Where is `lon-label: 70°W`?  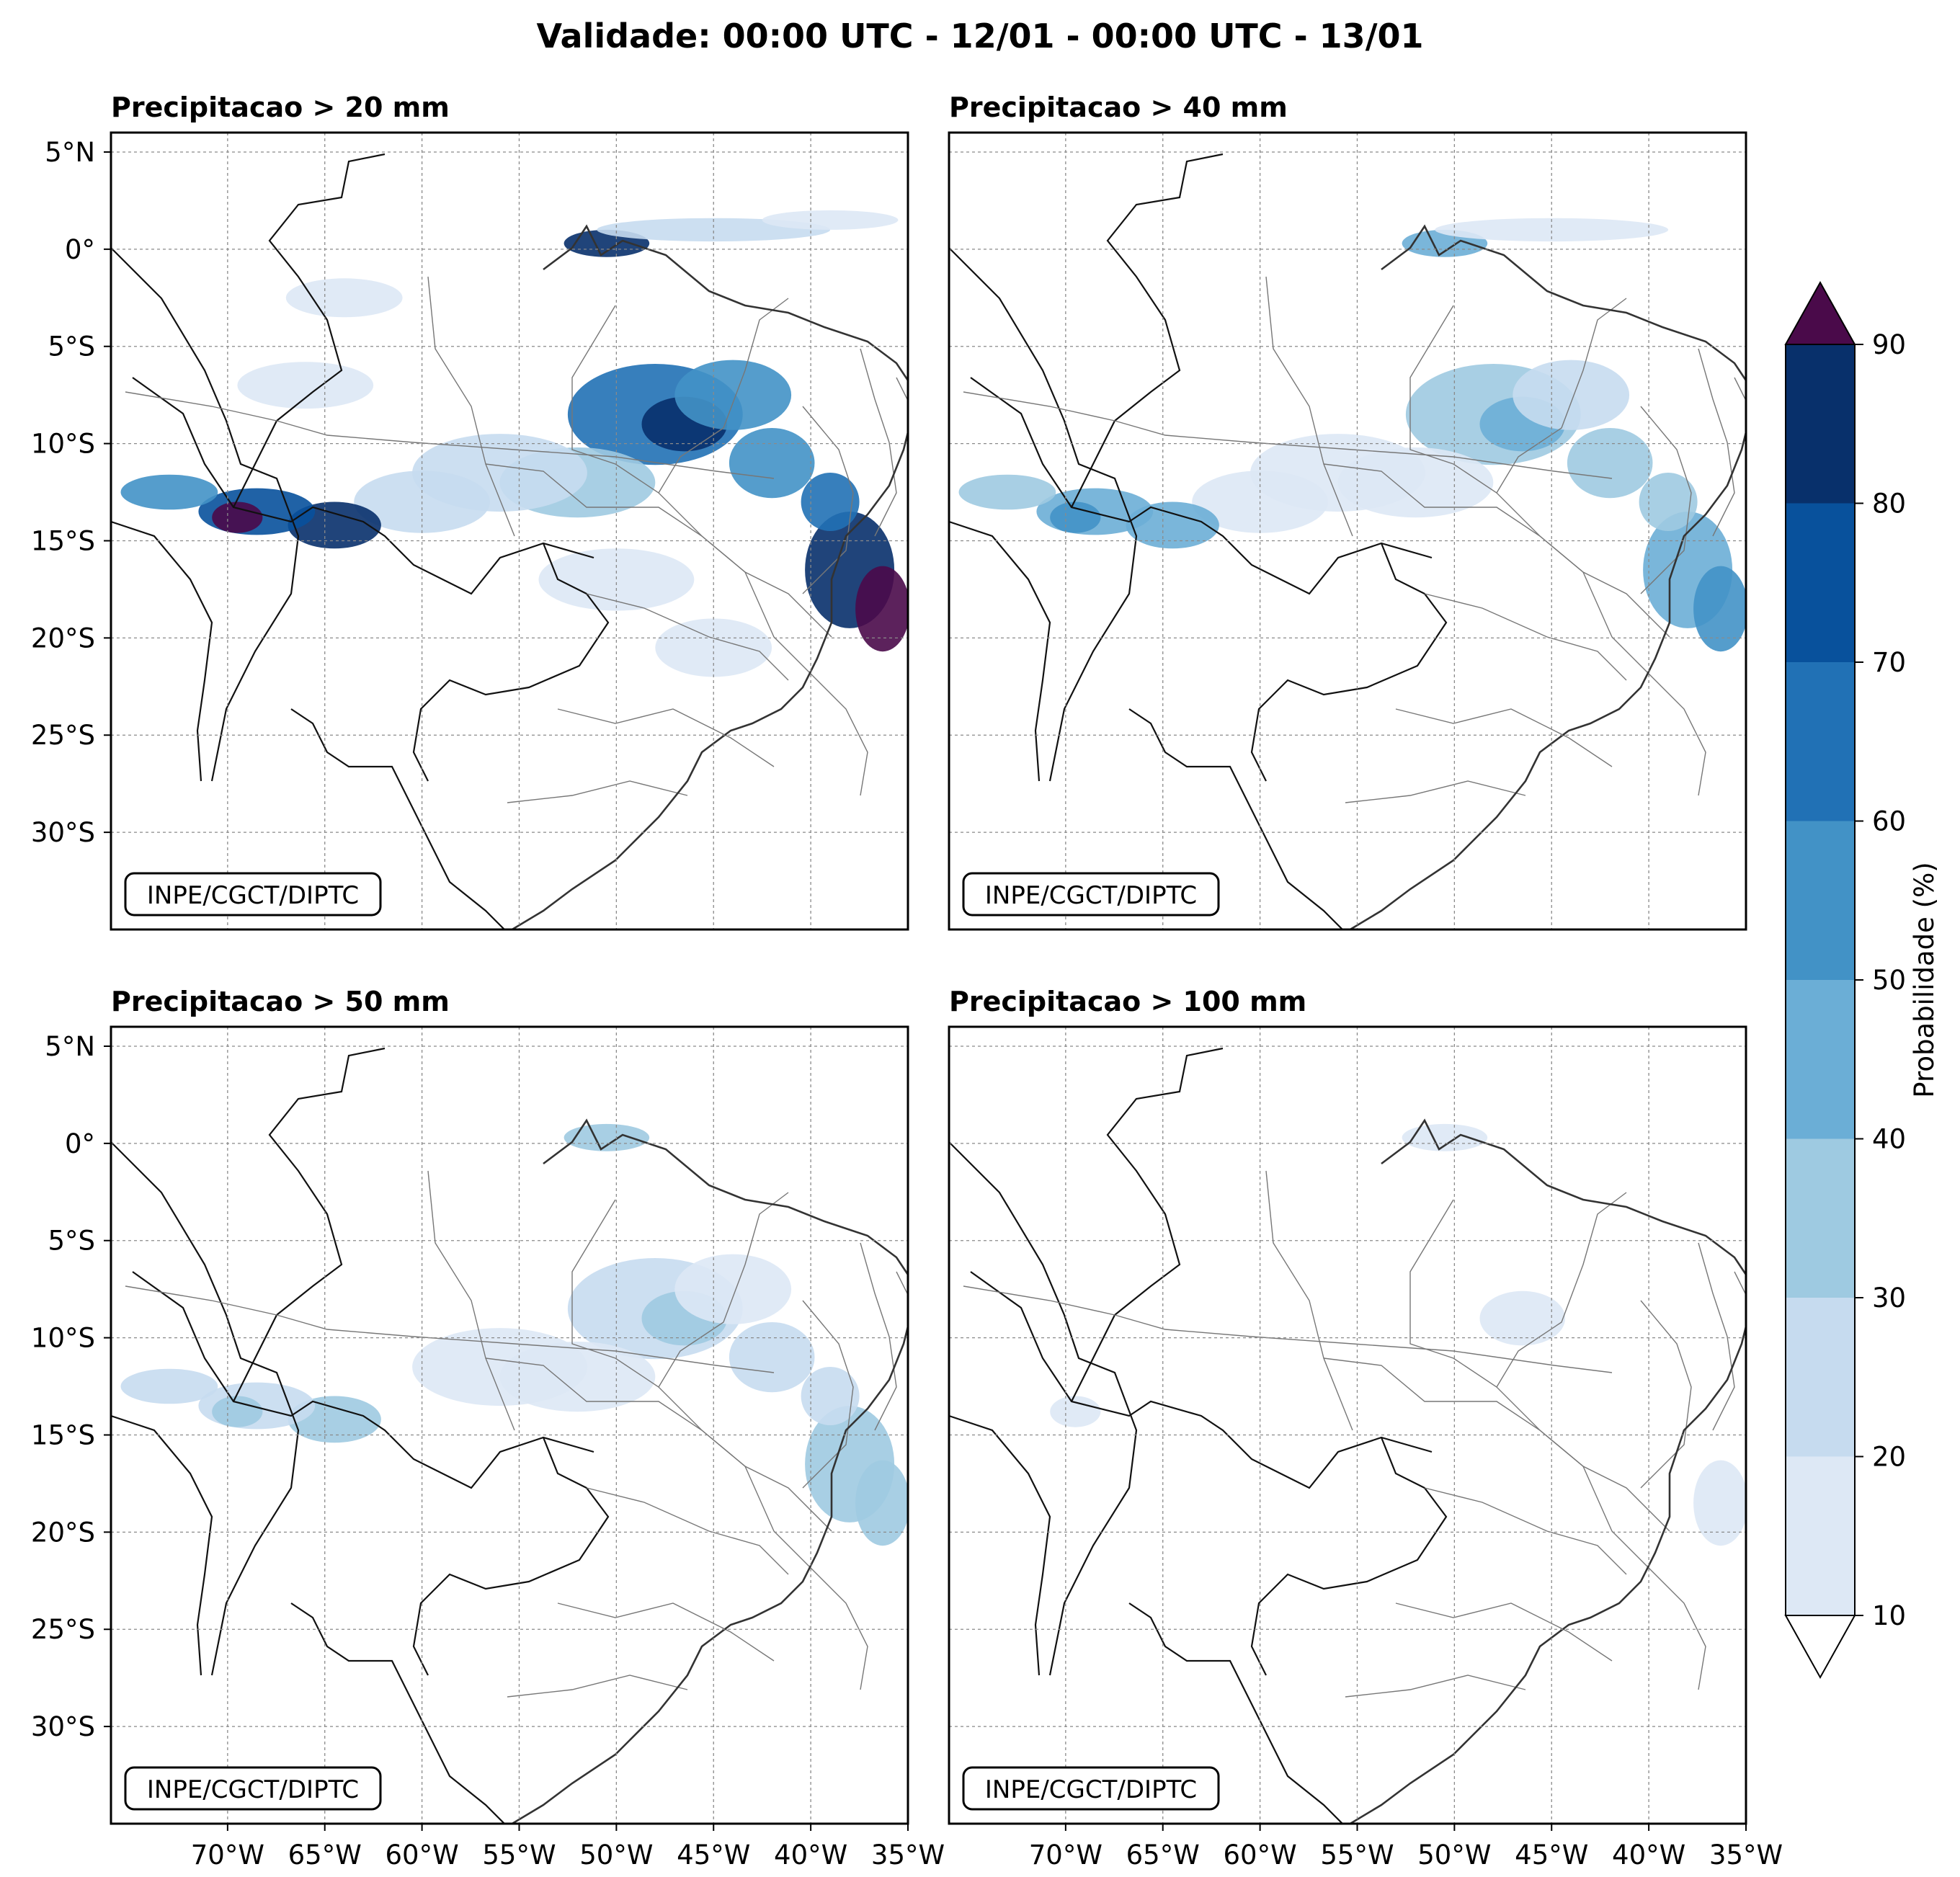
lon-label: 70°W is located at coordinates (227, 1856).